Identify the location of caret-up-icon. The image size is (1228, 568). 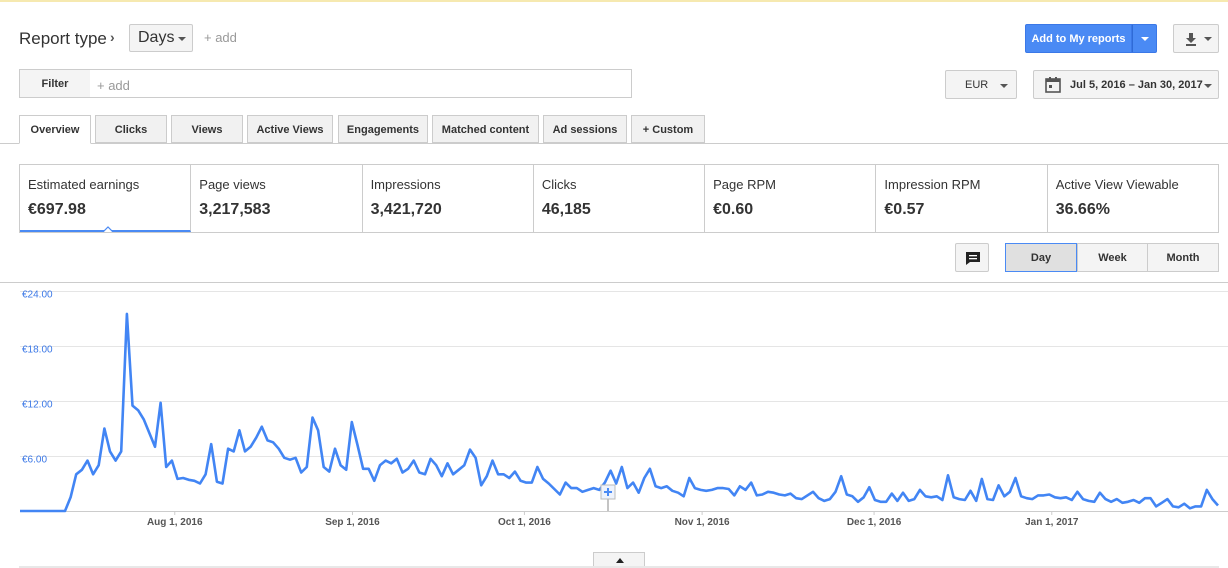
(620, 560).